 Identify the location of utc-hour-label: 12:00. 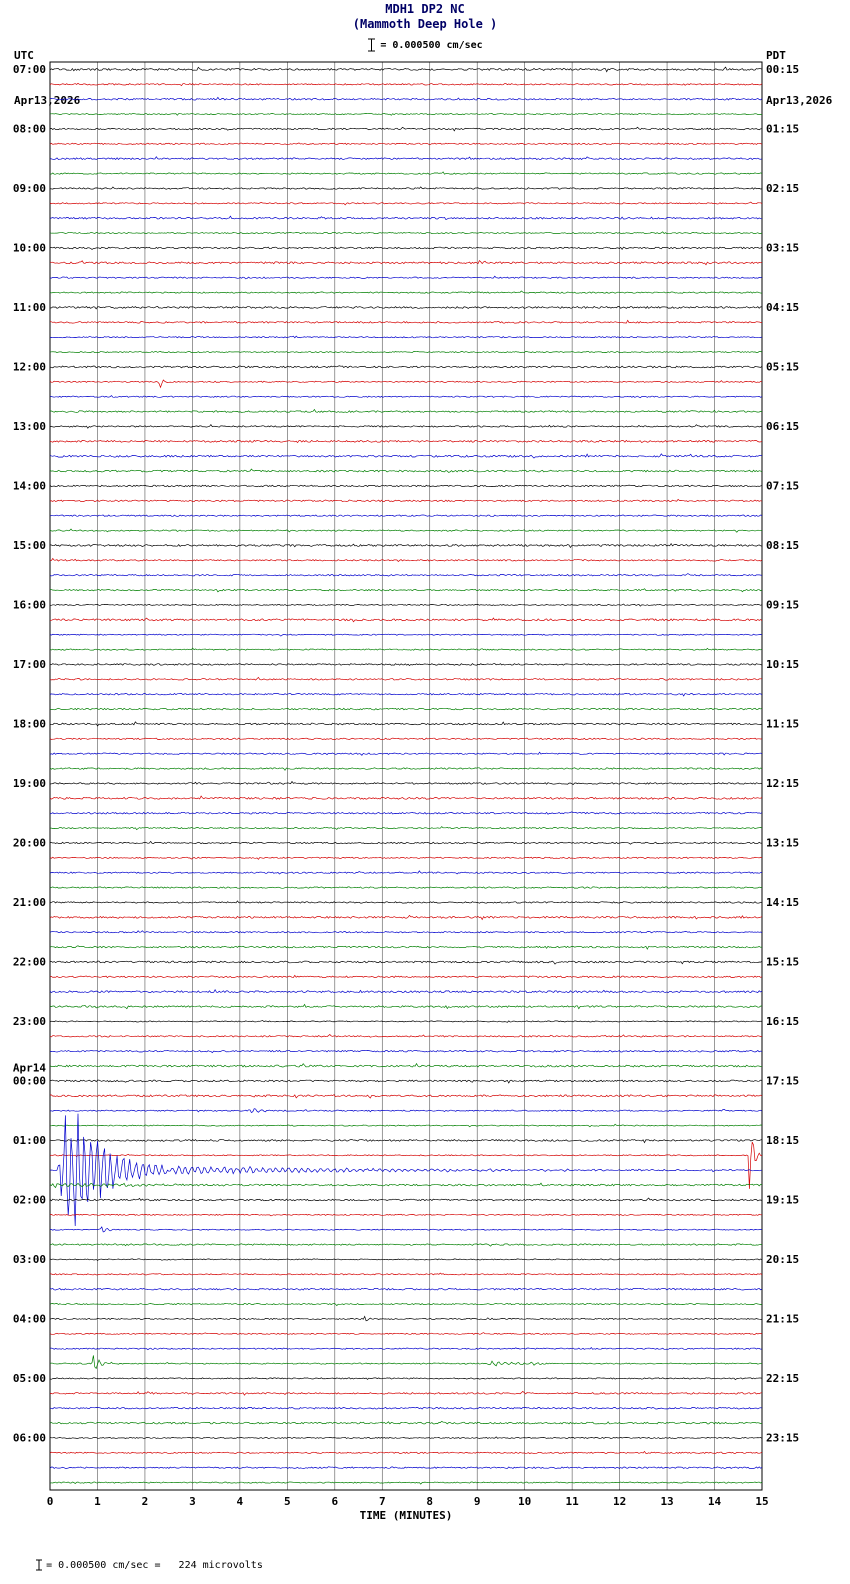
(29, 366).